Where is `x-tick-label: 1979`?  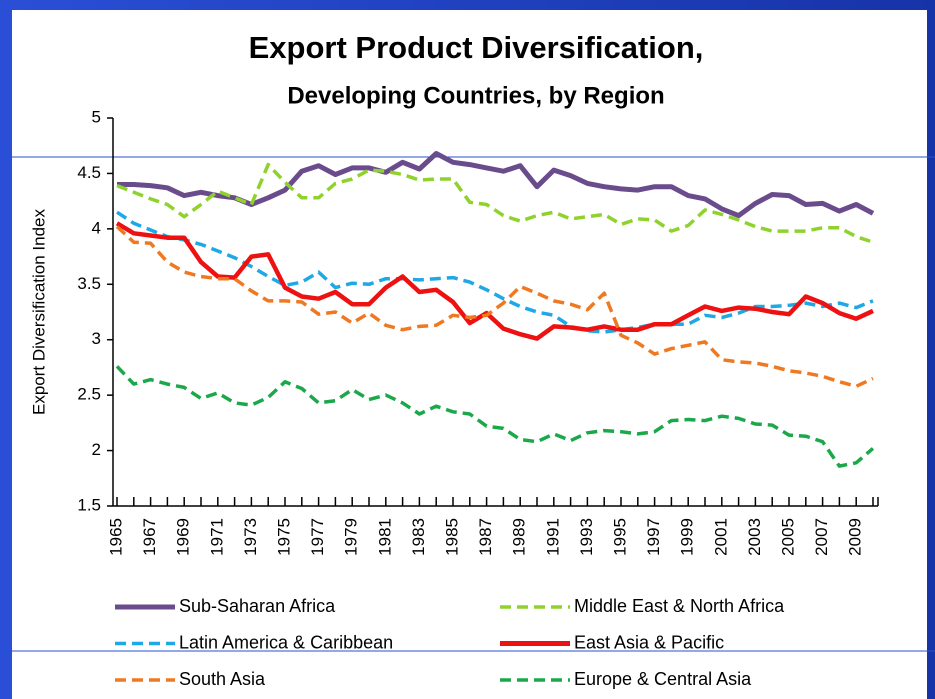 x-tick-label: 1979 is located at coordinates (351, 537).